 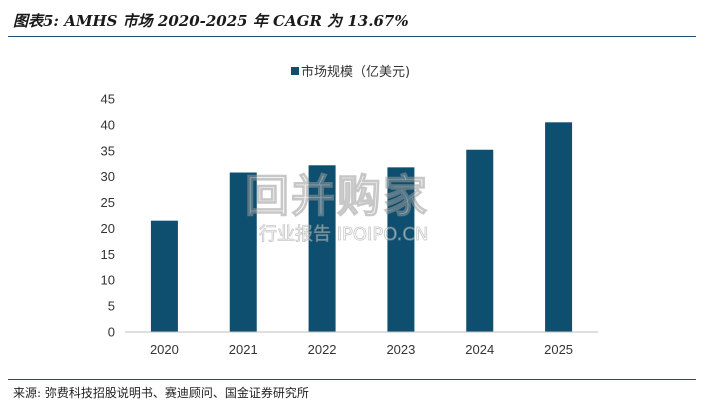 What do you see at coordinates (164, 276) in the screenshot?
I see `bar-2020` at bounding box center [164, 276].